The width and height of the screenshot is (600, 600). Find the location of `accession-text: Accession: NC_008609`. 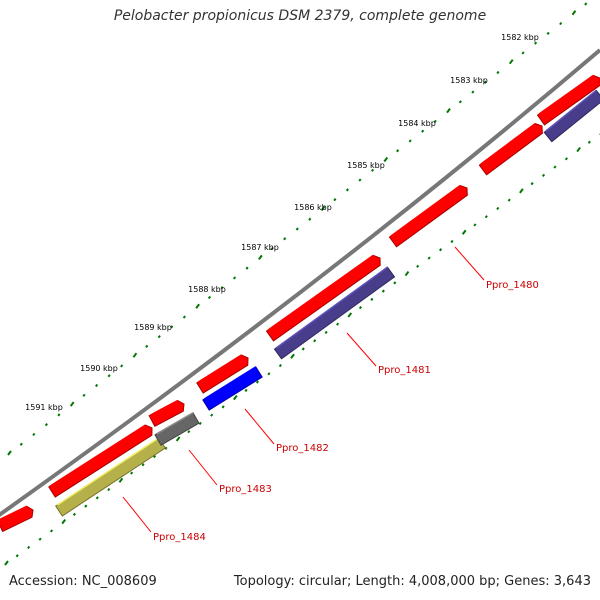

accession-text: Accession: NC_008609 is located at coordinates (83, 581).